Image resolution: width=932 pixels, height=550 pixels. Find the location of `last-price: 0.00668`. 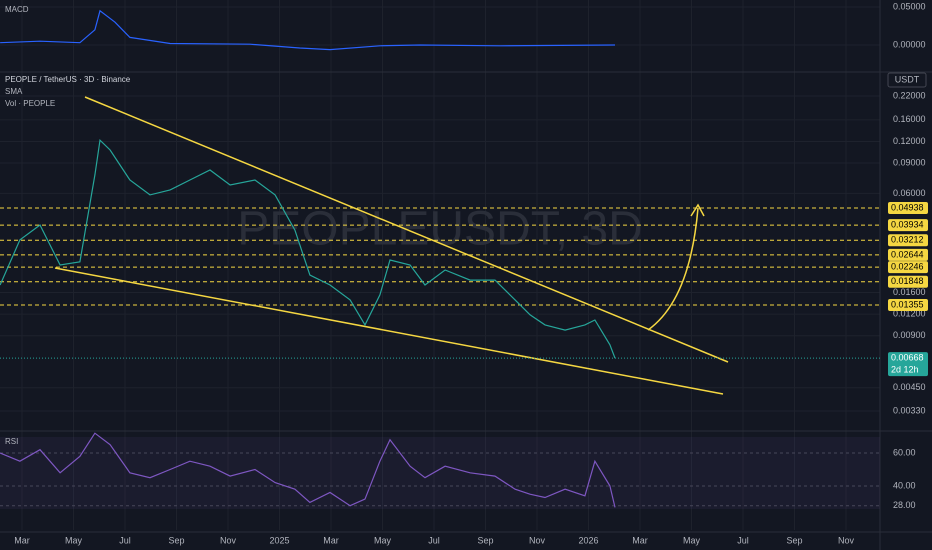

last-price: 0.00668 is located at coordinates (907, 357).